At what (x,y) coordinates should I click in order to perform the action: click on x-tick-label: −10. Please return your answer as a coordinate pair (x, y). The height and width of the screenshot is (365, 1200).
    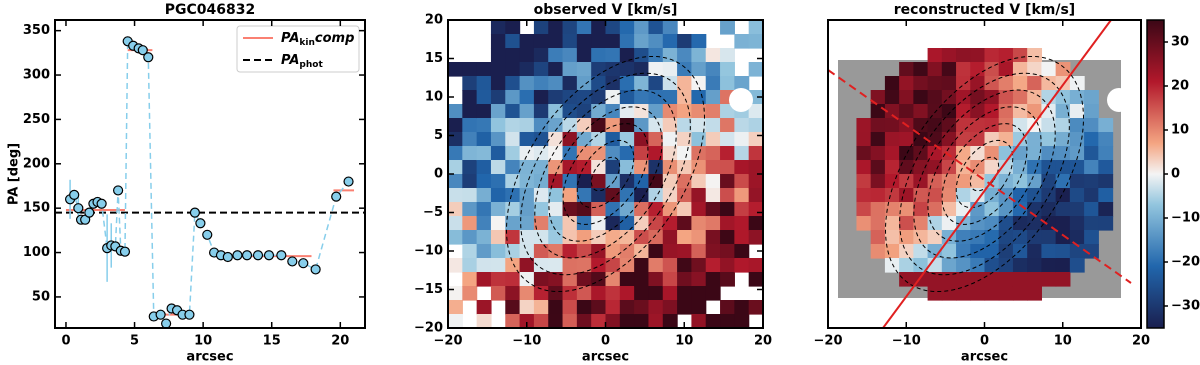
    Looking at the image, I should click on (906, 341).